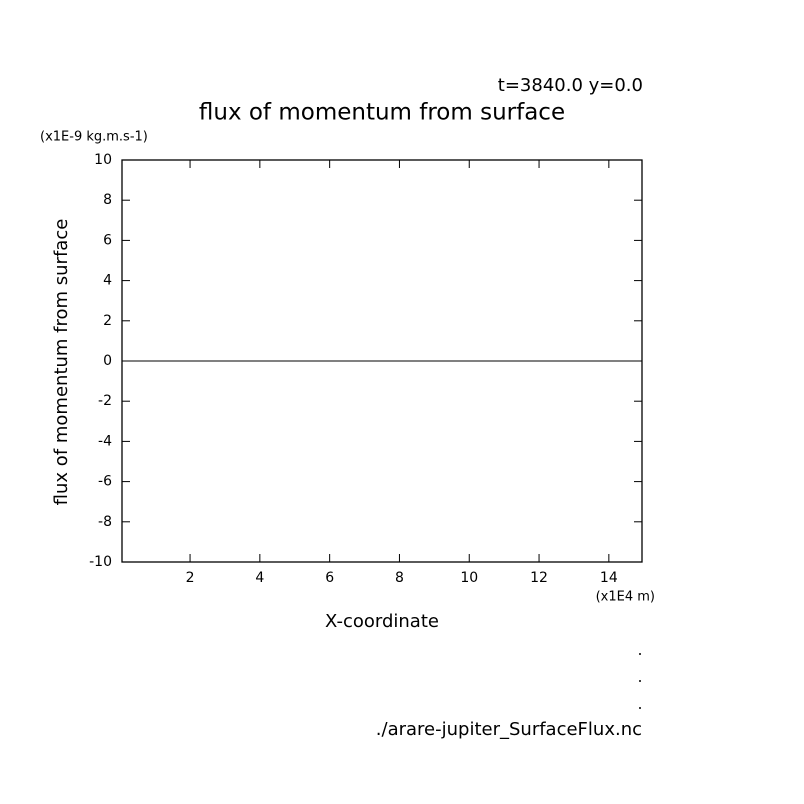 Image resolution: width=804 pixels, height=804 pixels. Describe the element at coordinates (94, 137) in the screenshot. I see `y-unit: (x1E-9 kg.m.s-1)` at that location.